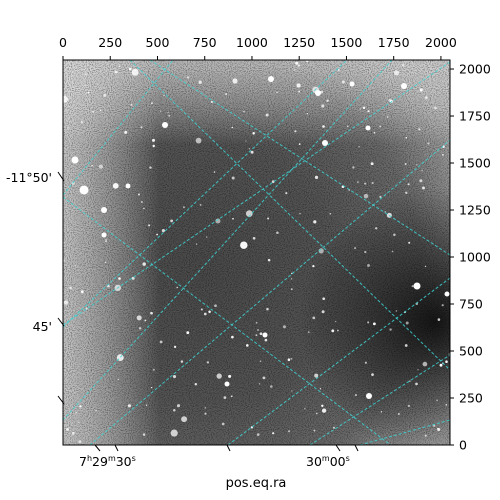 The width and height of the screenshot is (500, 500). What do you see at coordinates (35, 287) in the screenshot?
I see `dec-axis: -11°50' 45'` at bounding box center [35, 287].